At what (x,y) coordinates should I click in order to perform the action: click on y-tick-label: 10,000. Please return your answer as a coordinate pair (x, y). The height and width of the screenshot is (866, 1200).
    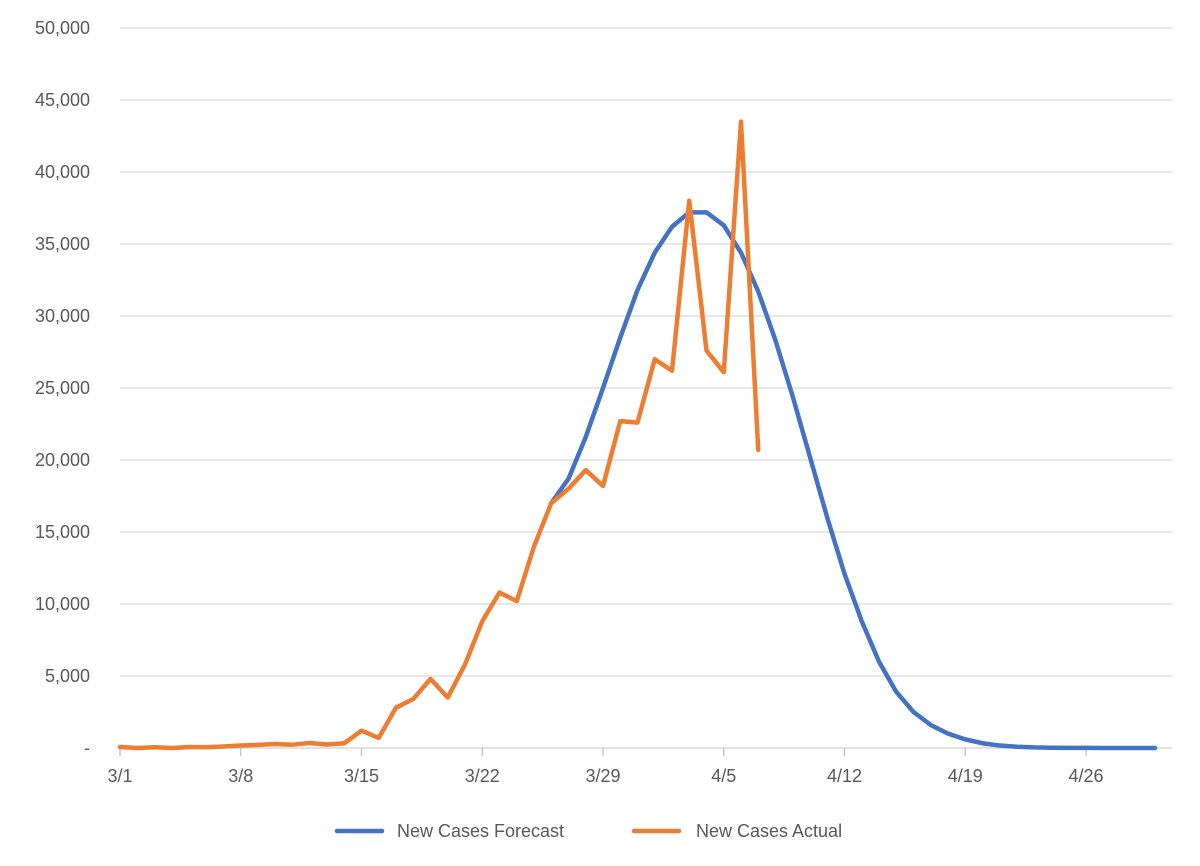
    Looking at the image, I should click on (62, 604).